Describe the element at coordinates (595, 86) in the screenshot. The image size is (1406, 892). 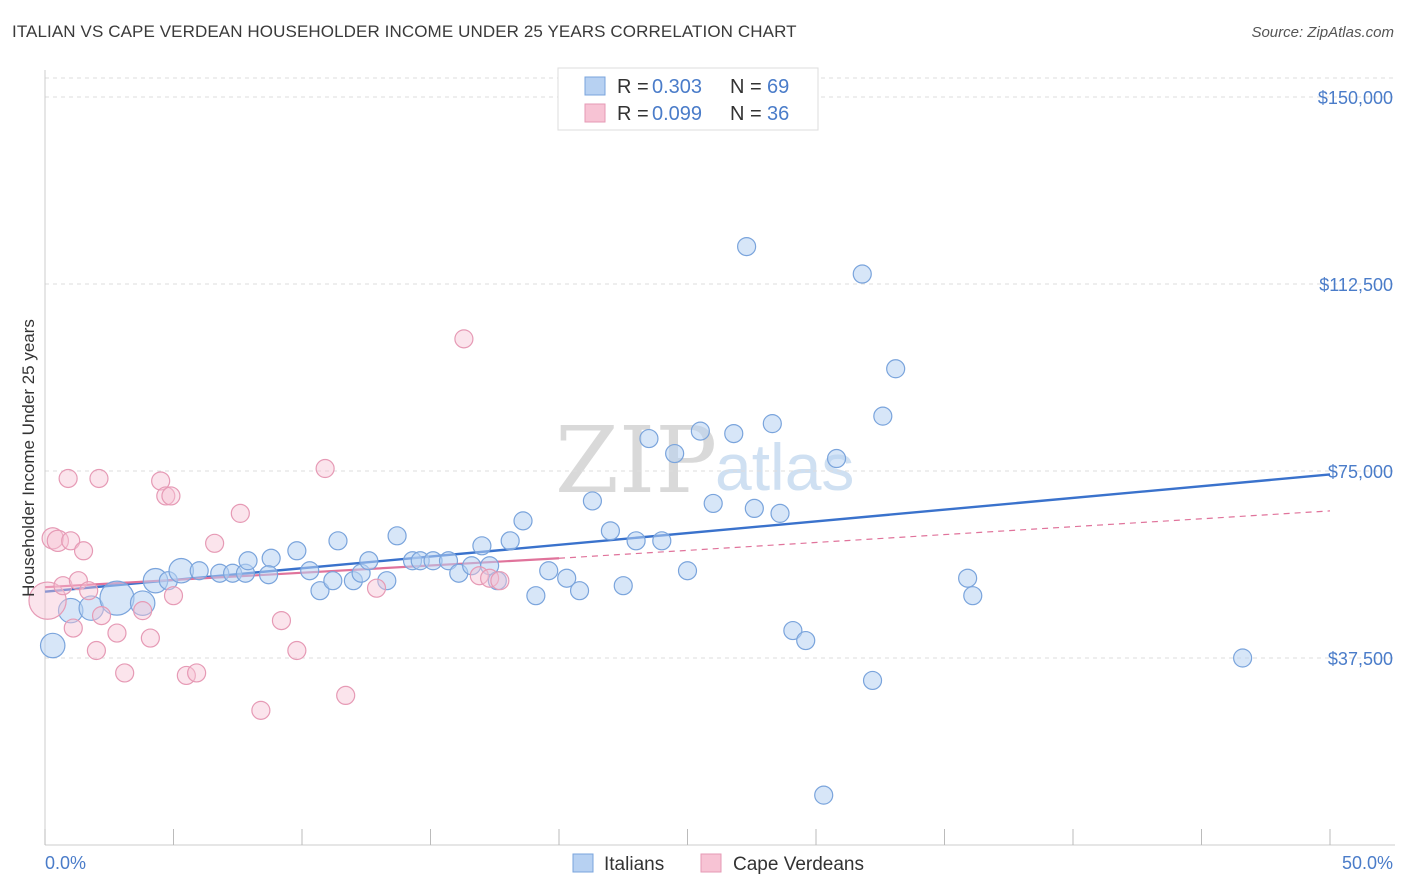
I see `legend-swatch-italians` at that location.